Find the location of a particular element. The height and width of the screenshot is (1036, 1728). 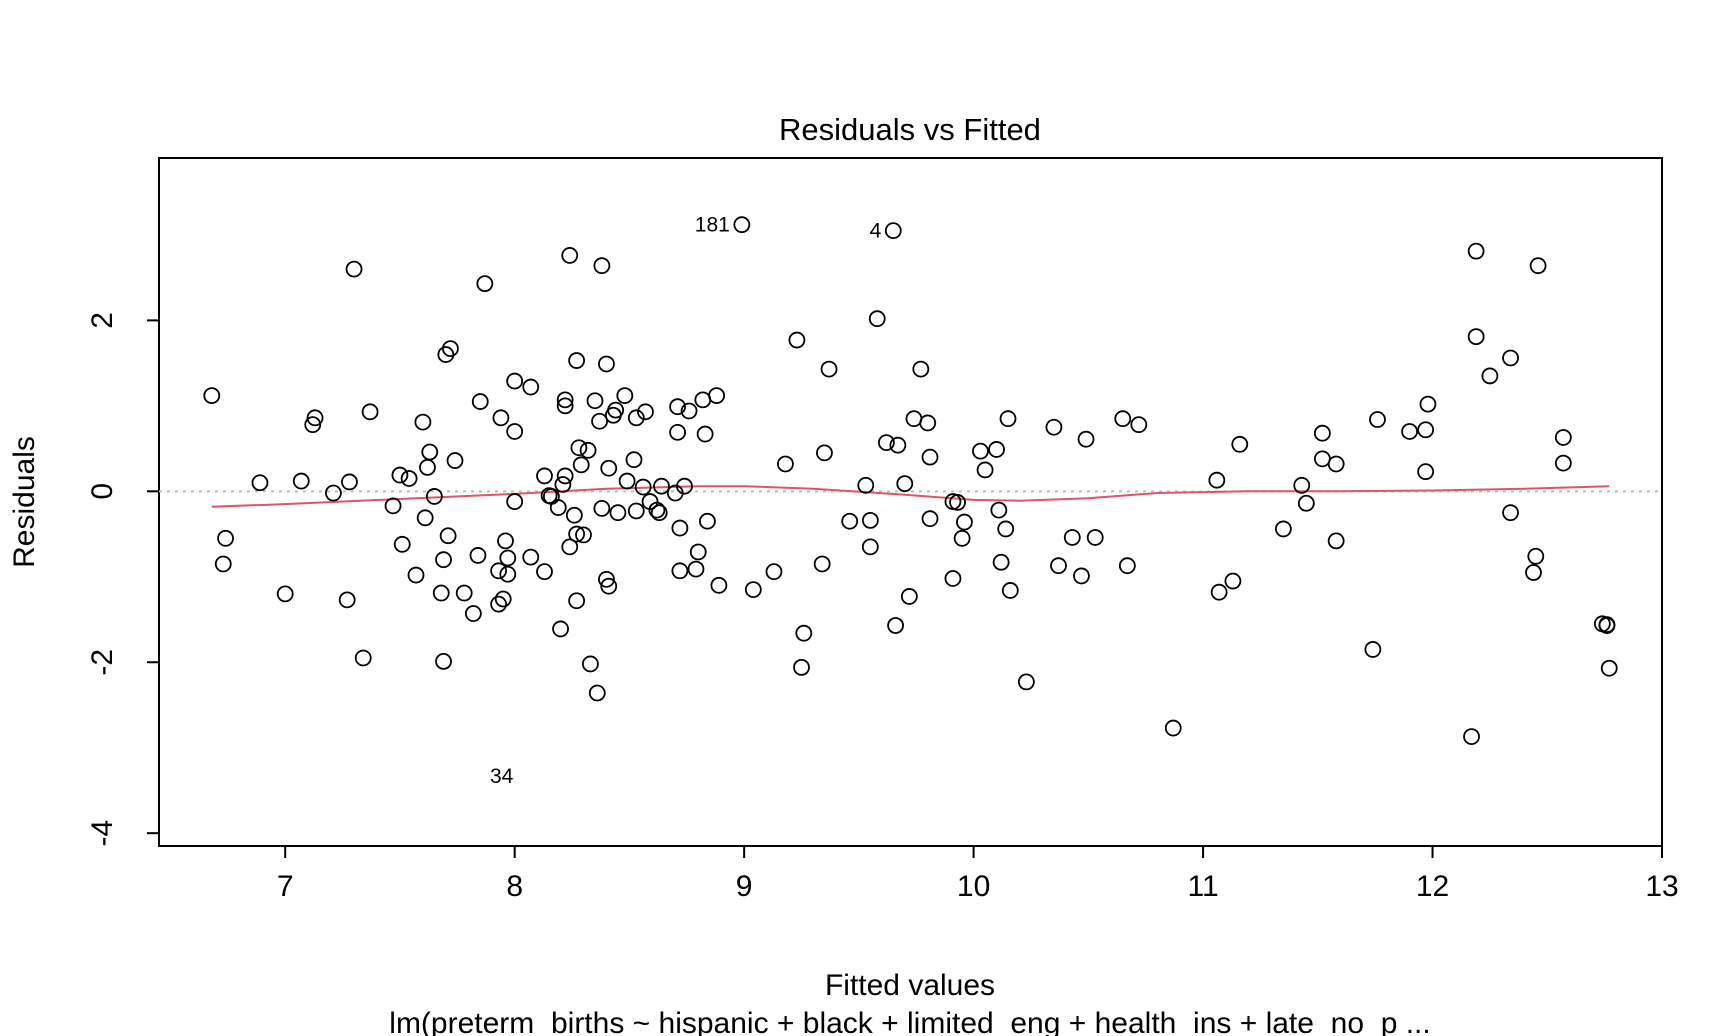

point-label: 4 is located at coordinates (876, 231).